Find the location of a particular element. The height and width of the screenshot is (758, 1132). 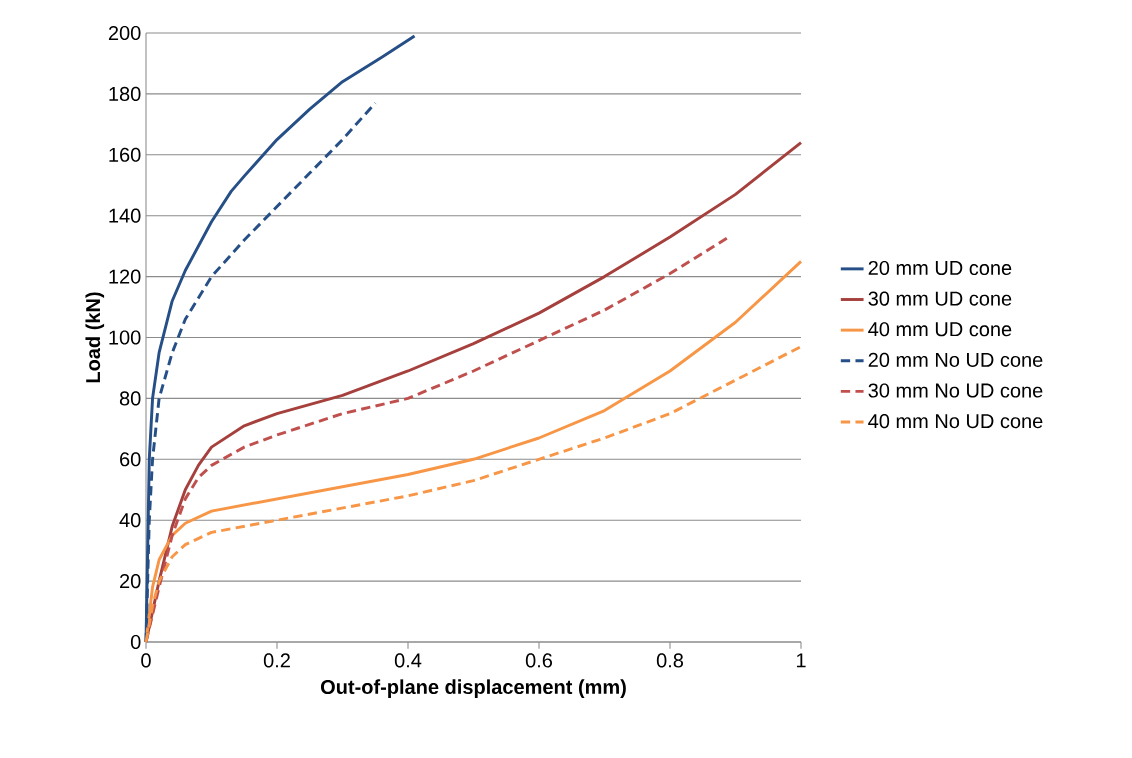

legend-label: 30 mm No UD cone is located at coordinates (955, 390).